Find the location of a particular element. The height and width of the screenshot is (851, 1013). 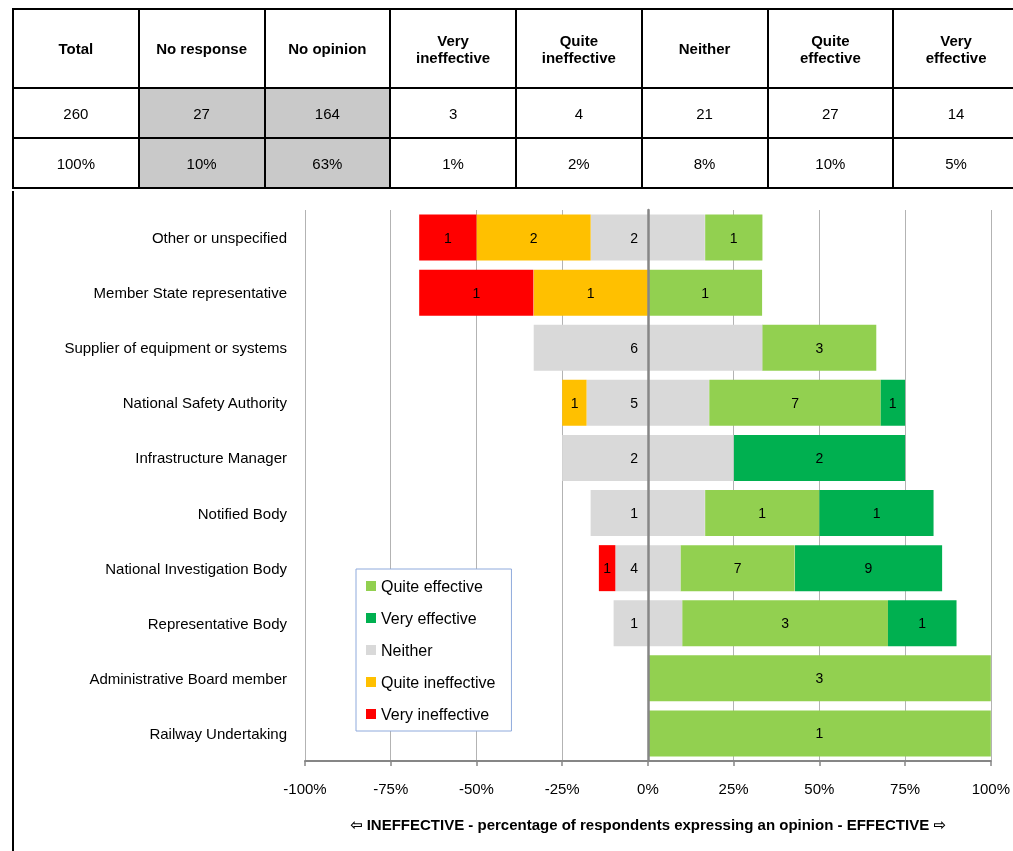

annotation: 9 is located at coordinates (868, 568).